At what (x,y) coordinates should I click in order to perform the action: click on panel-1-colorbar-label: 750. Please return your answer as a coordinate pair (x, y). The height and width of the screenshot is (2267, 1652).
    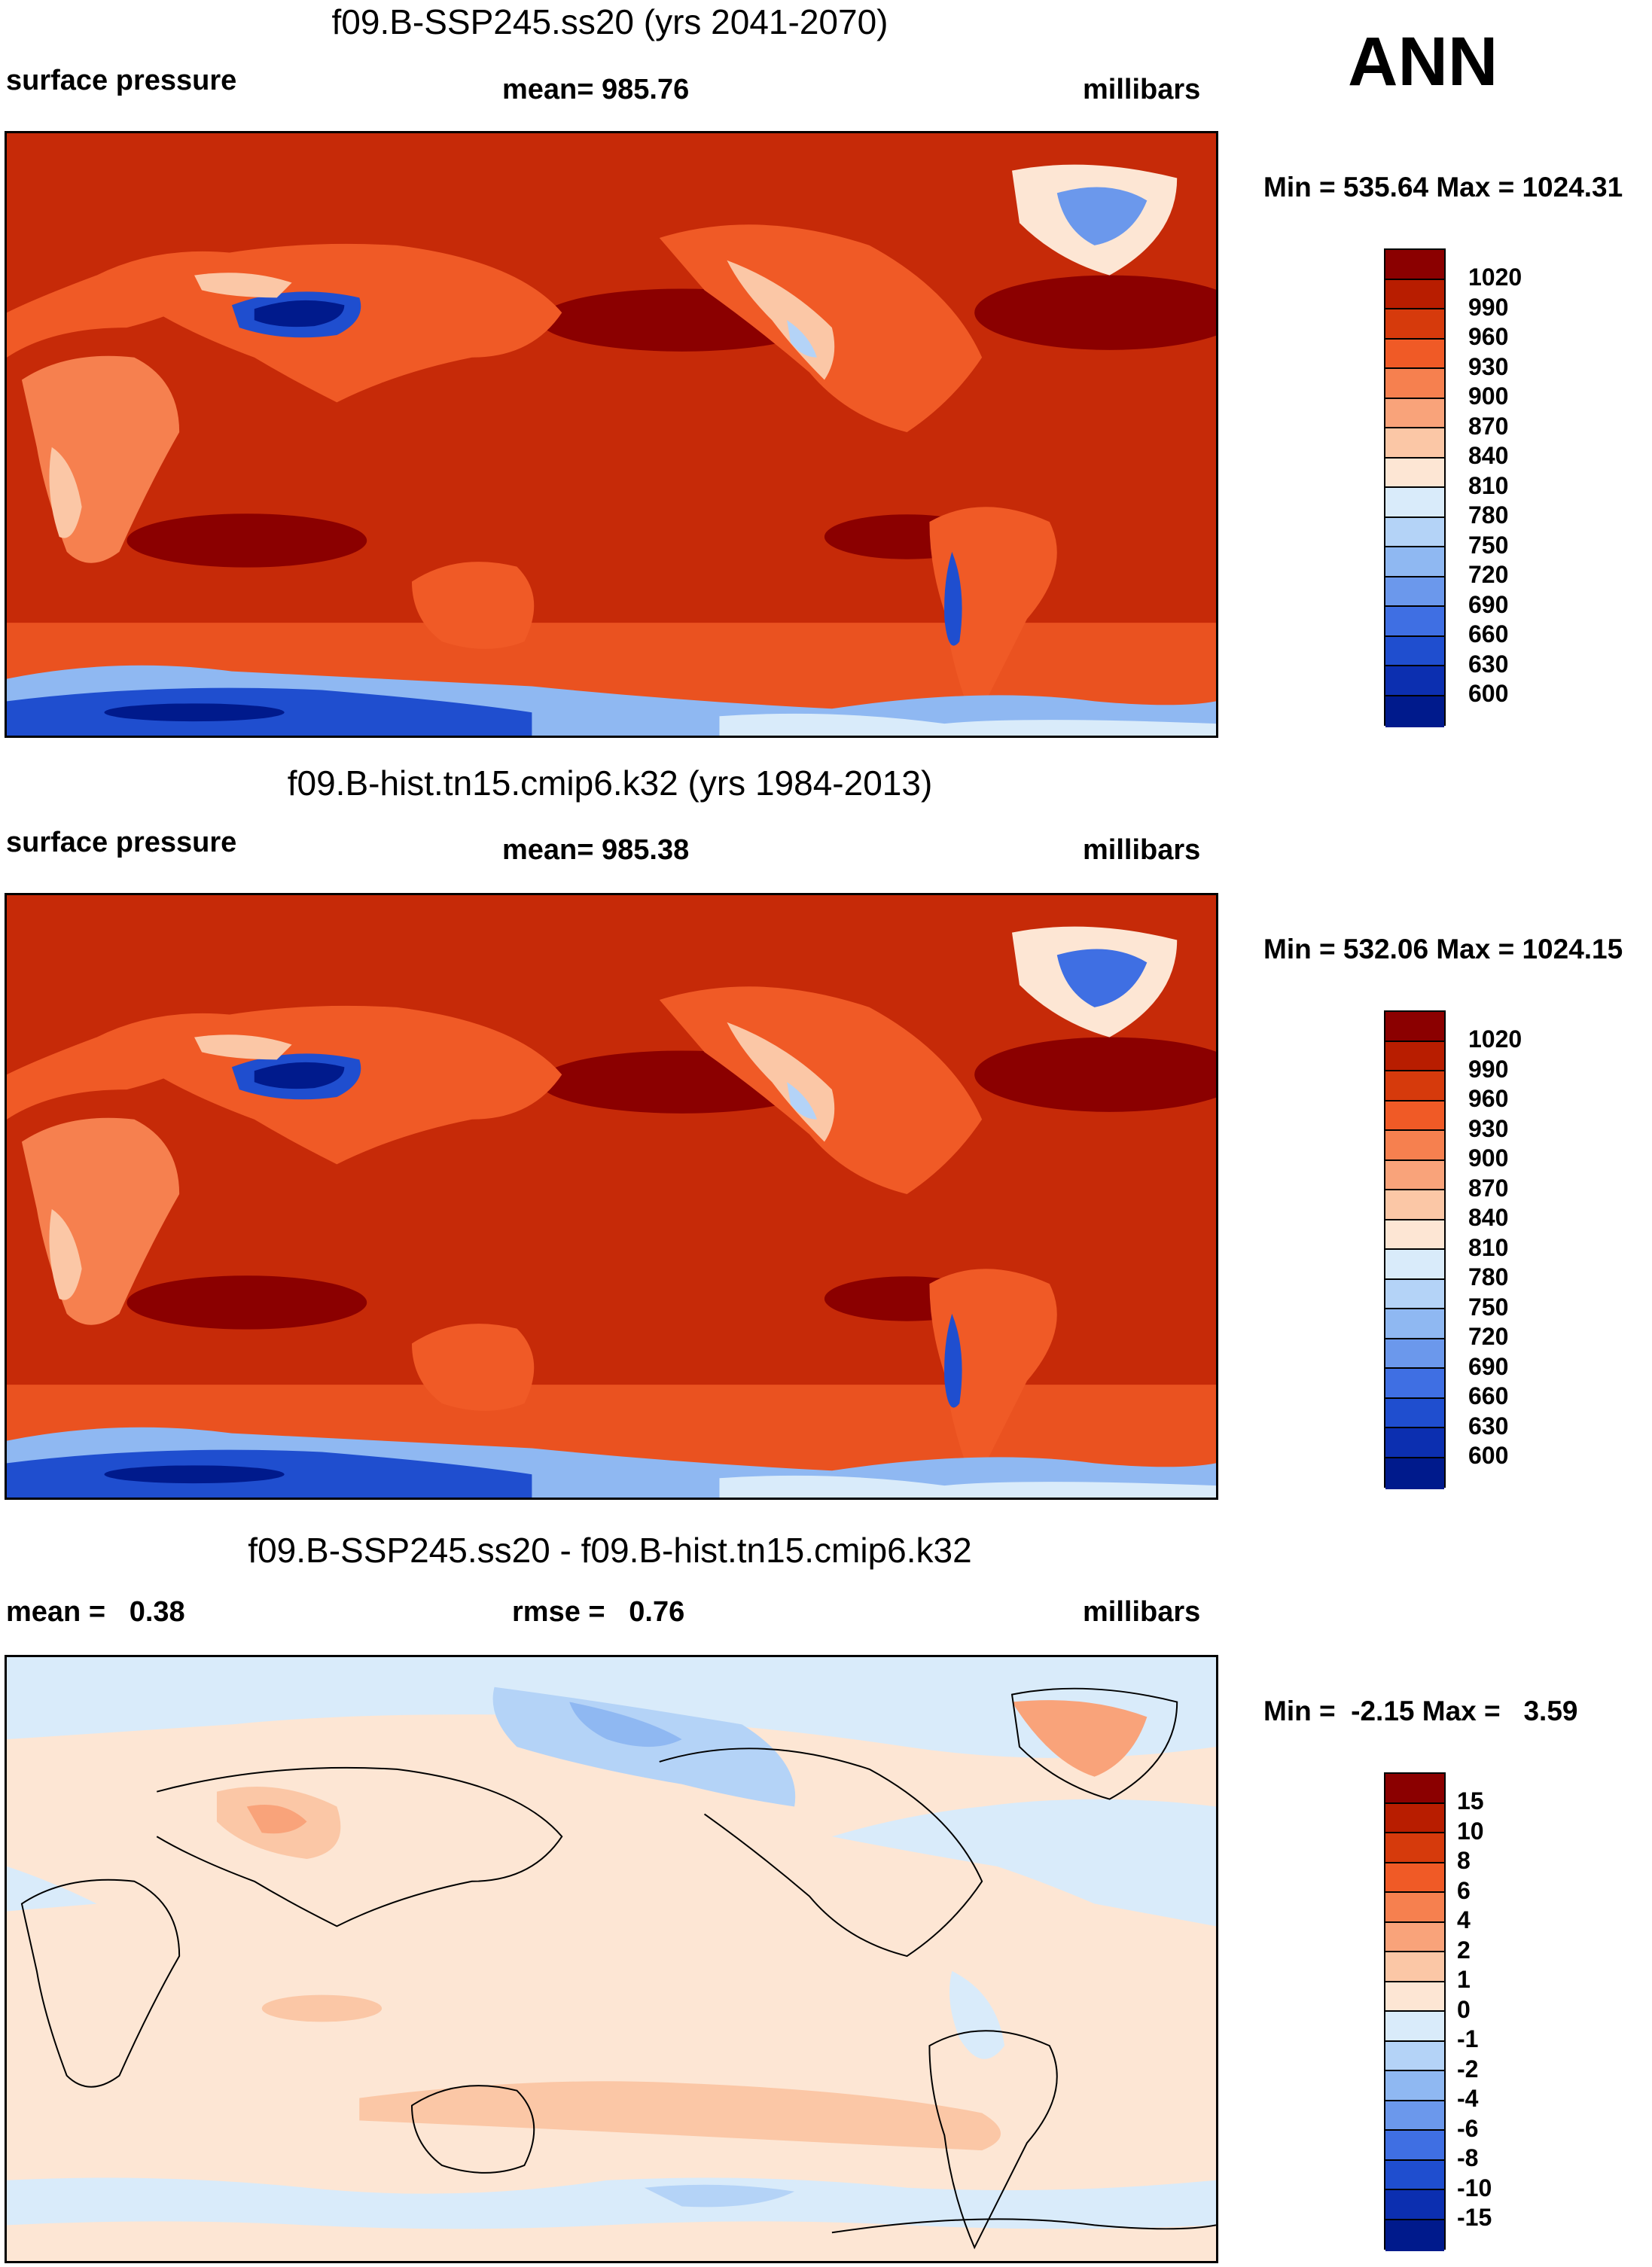
    Looking at the image, I should click on (1488, 545).